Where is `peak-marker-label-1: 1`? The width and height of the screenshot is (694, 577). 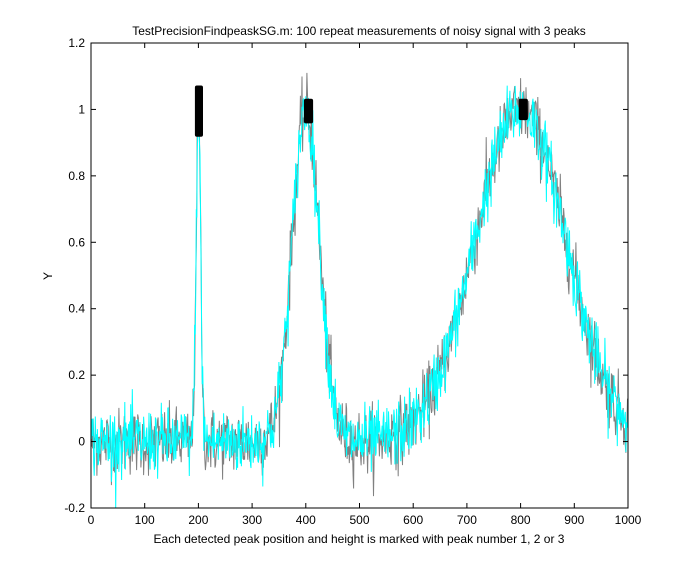
peak-marker-label-1: 1 is located at coordinates (199, 111).